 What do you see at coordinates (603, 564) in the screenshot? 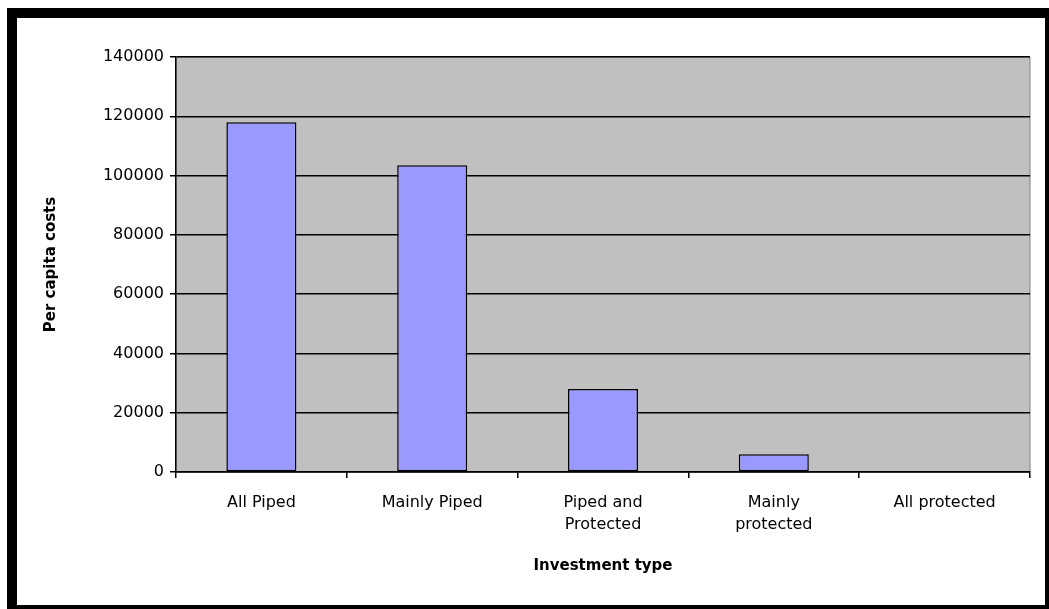
I see `x-axis-title: Investment type` at bounding box center [603, 564].